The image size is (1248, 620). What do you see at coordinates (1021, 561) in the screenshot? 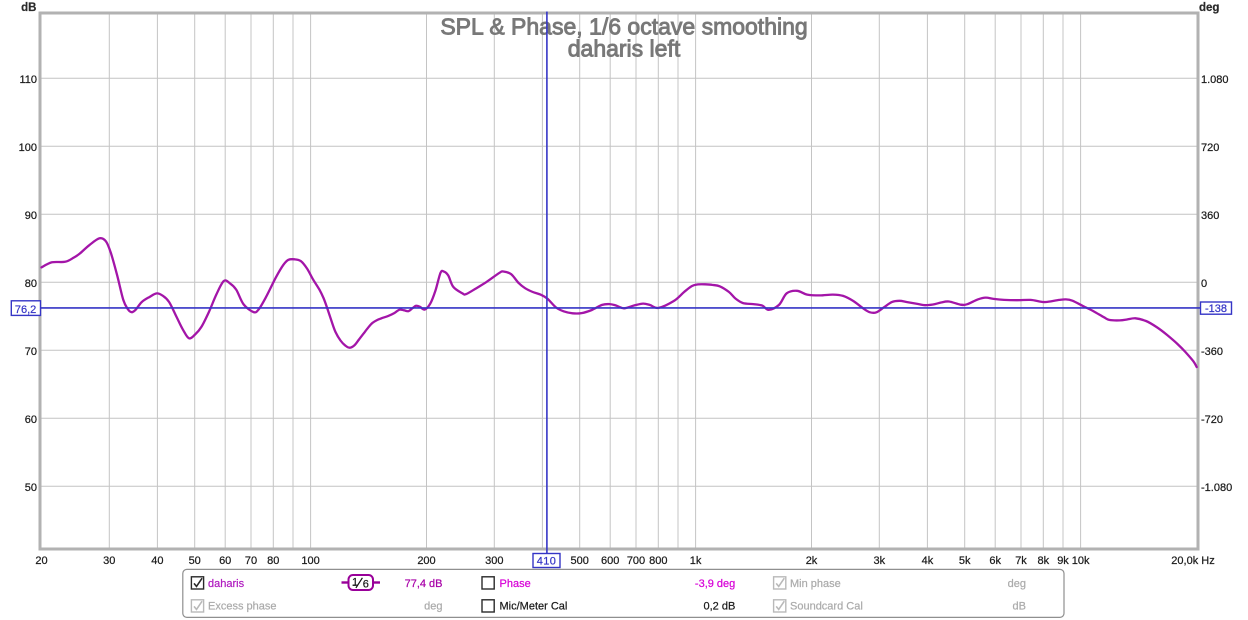
I see `svg-text: 7k` at bounding box center [1021, 561].